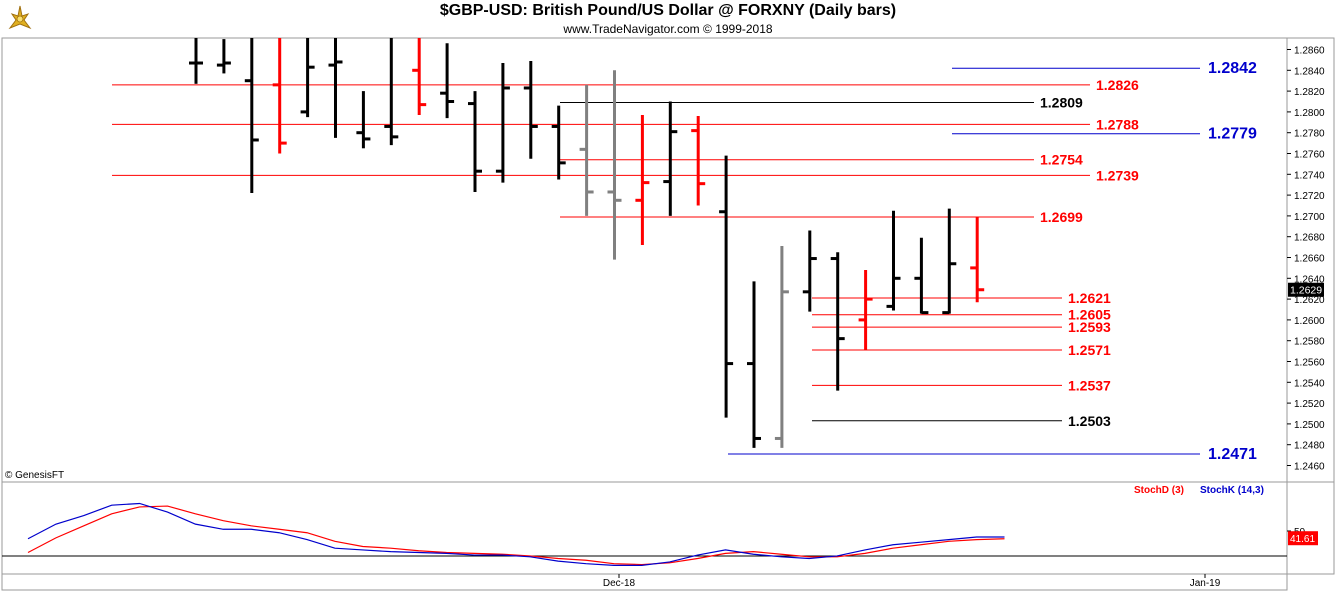 This screenshot has height=591, width=1336. I want to click on price-tick-label: 1.2760, so click(1309, 155).